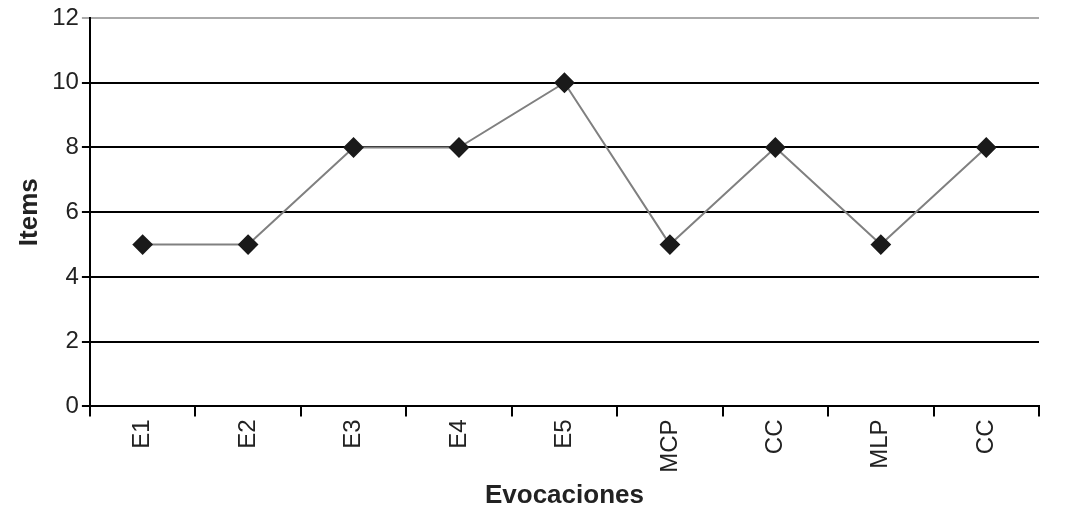  I want to click on x-axis-title: Evocaciones, so click(564, 493).